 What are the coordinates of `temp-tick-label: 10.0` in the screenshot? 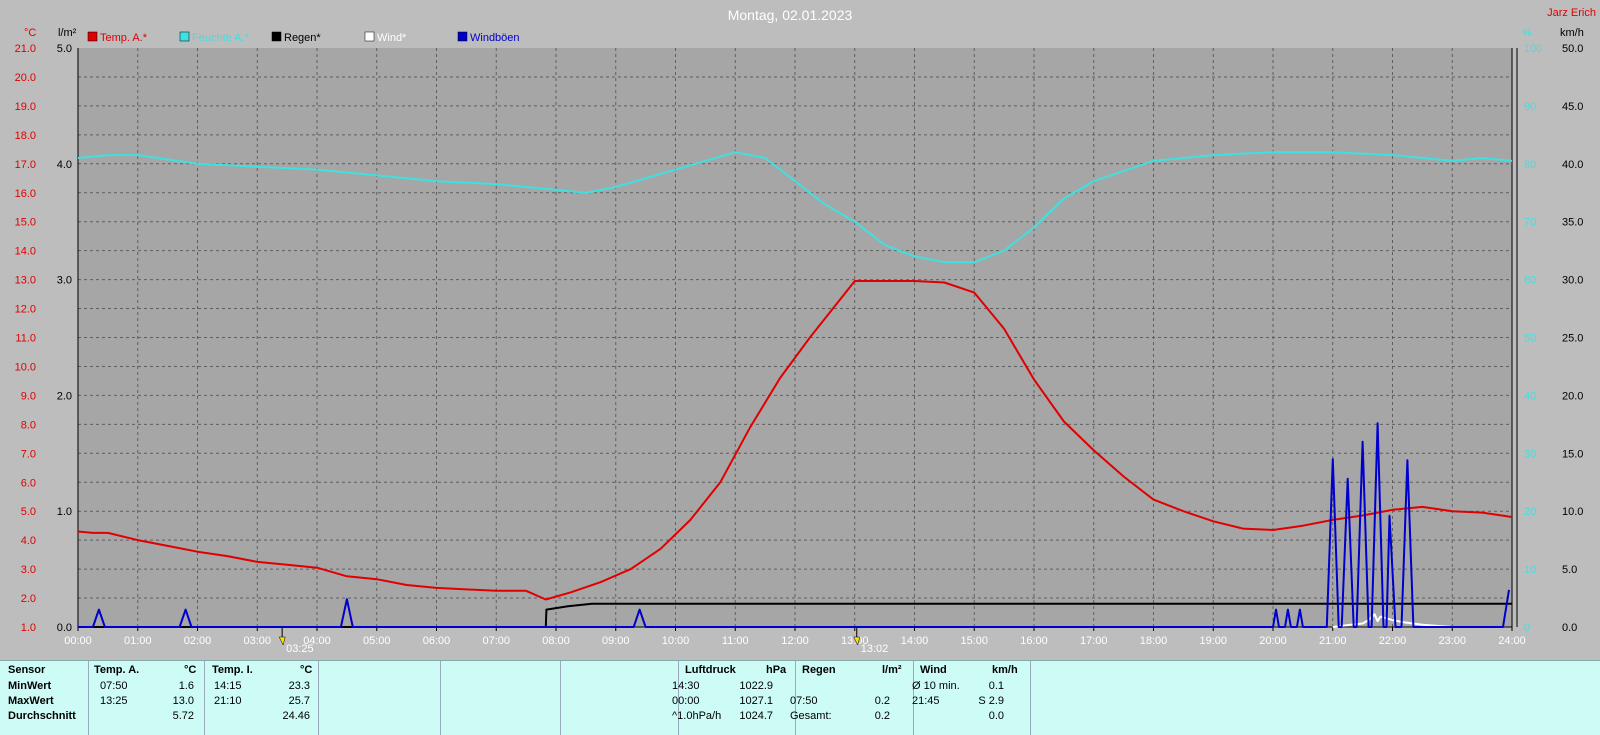 It's located at (25, 367).